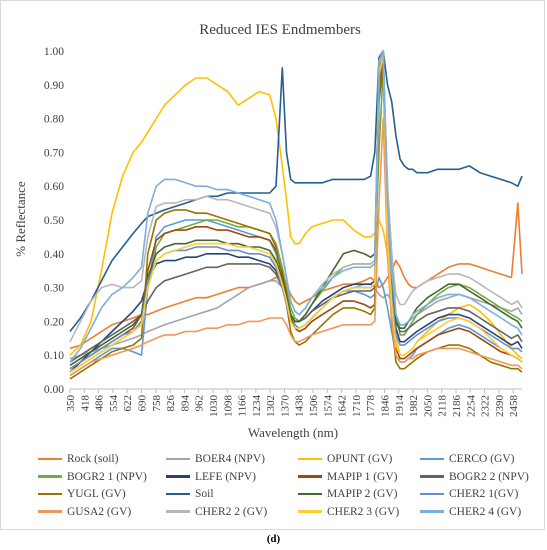  What do you see at coordinates (54, 289) in the screenshot?
I see `y-tick-label: 0.30` at bounding box center [54, 289].